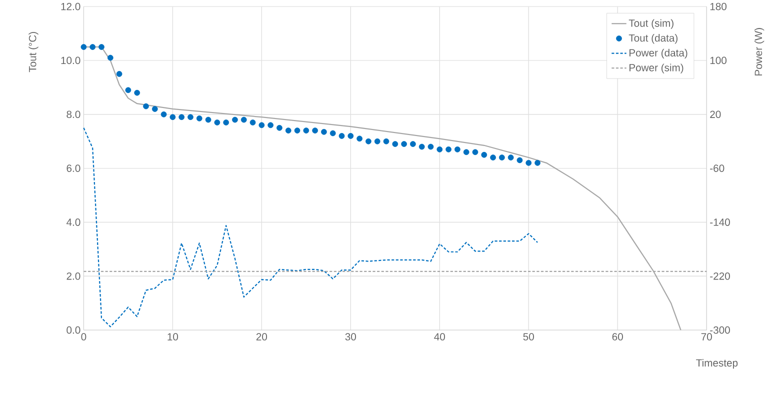  What do you see at coordinates (73, 222) in the screenshot?
I see `y-tick-label: 4.0` at bounding box center [73, 222].